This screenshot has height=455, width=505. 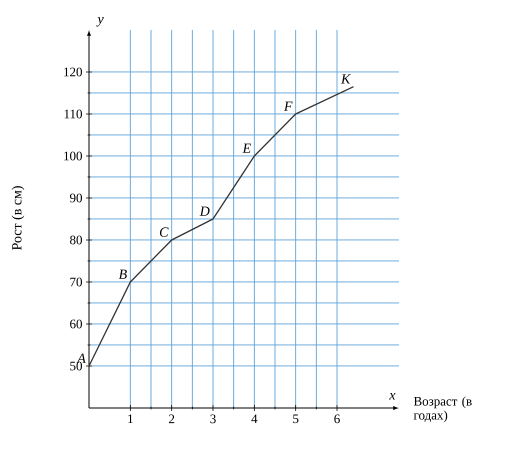 What do you see at coordinates (254, 419) in the screenshot?
I see `x-tick-label: 4` at bounding box center [254, 419].